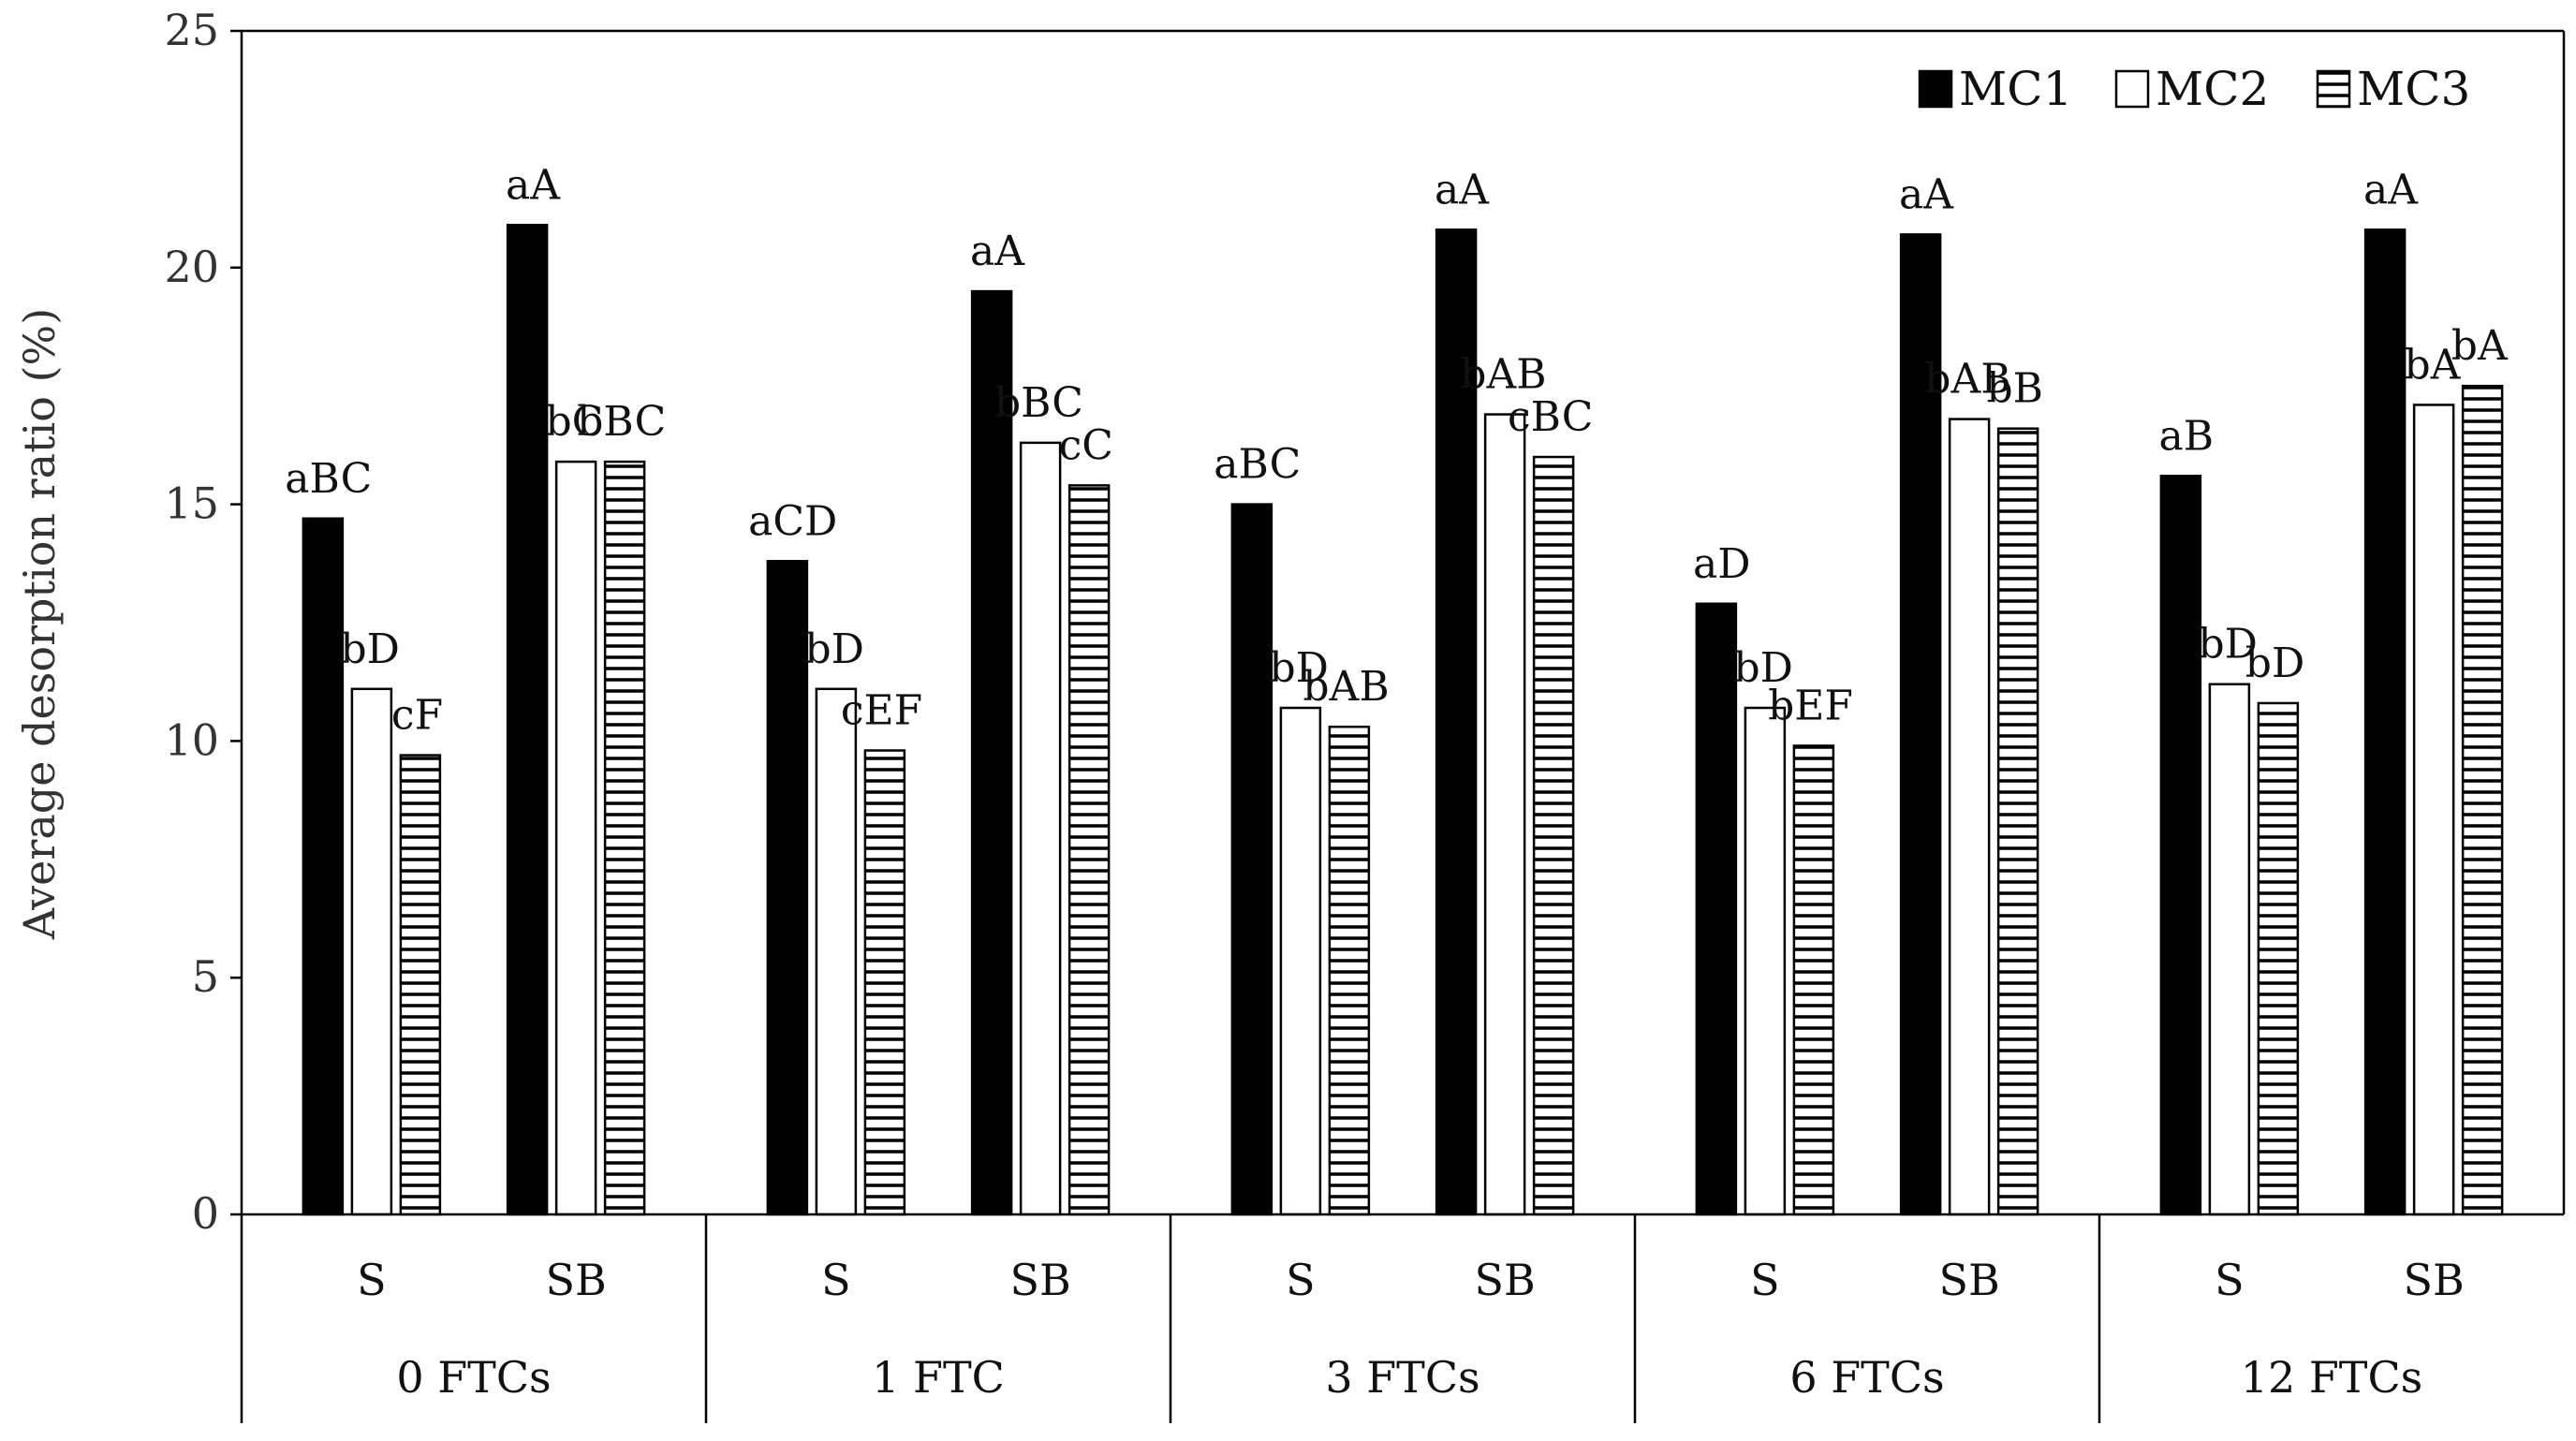  What do you see at coordinates (191, 267) in the screenshot?
I see `y-tick-label: 20` at bounding box center [191, 267].